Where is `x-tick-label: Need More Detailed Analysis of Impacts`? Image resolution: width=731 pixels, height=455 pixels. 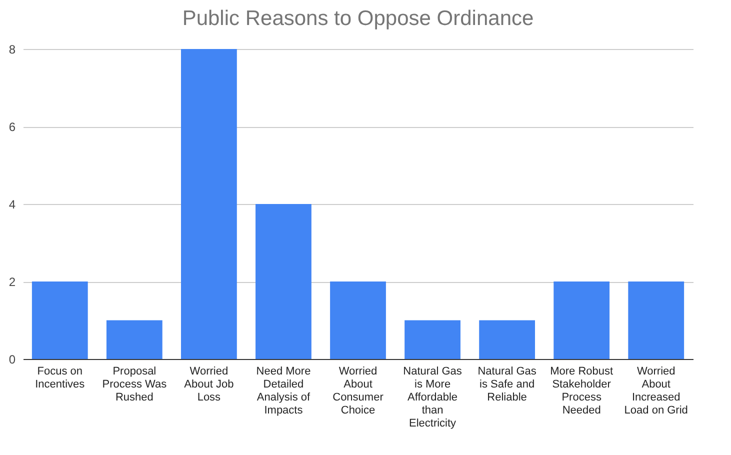 x-tick-label: Need More Detailed Analysis of Impacts is located at coordinates (284, 391).